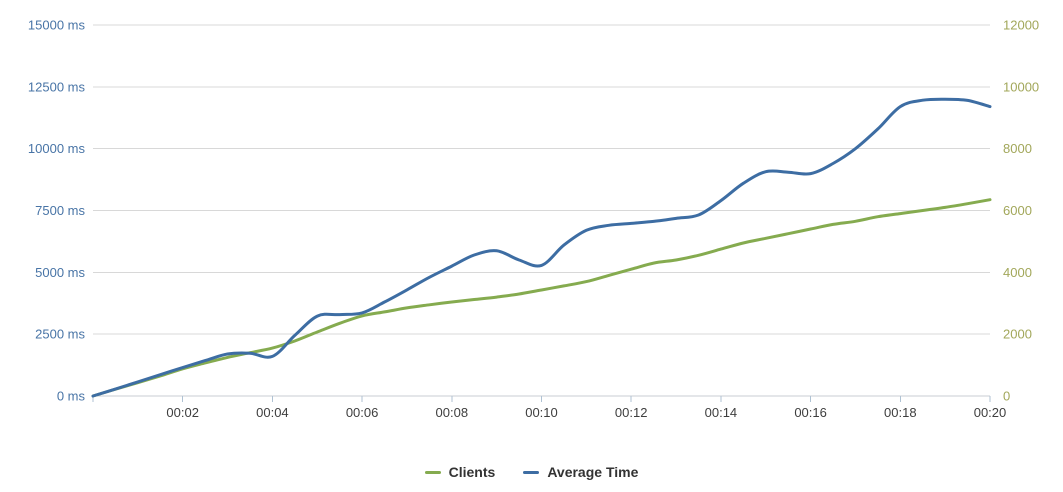 This screenshot has height=492, width=1063. Describe the element at coordinates (60, 272) in the screenshot. I see `y-axis-left-label: 5000 ms` at that location.